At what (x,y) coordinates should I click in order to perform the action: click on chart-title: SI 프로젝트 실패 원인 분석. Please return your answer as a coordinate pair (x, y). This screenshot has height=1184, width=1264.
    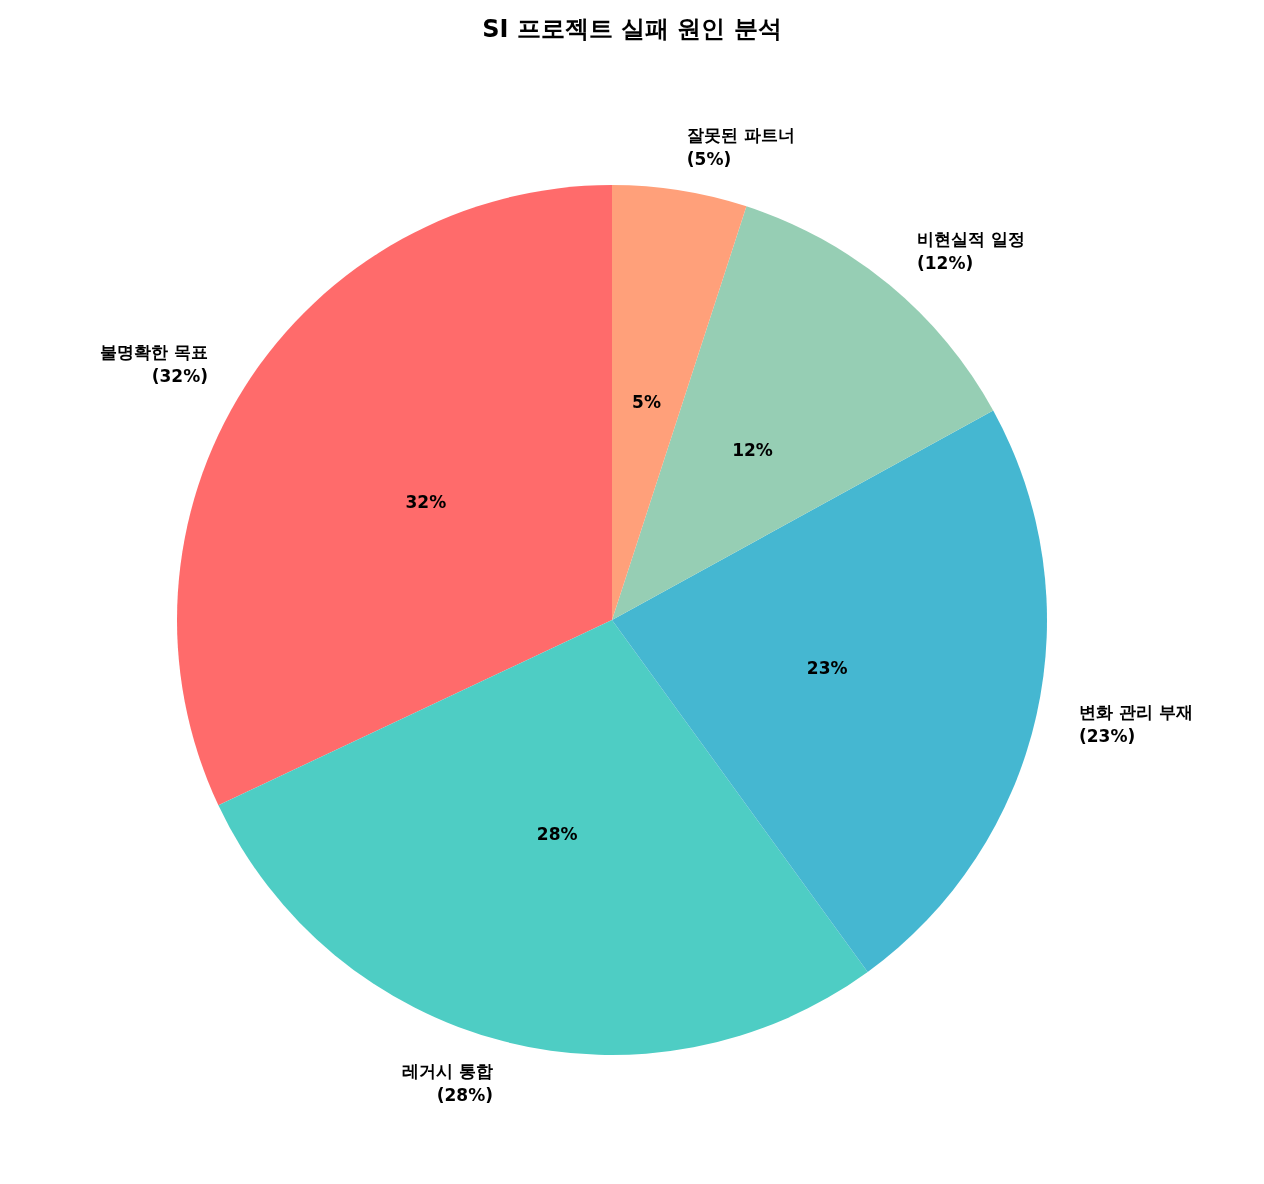
    Looking at the image, I should click on (632, 29).